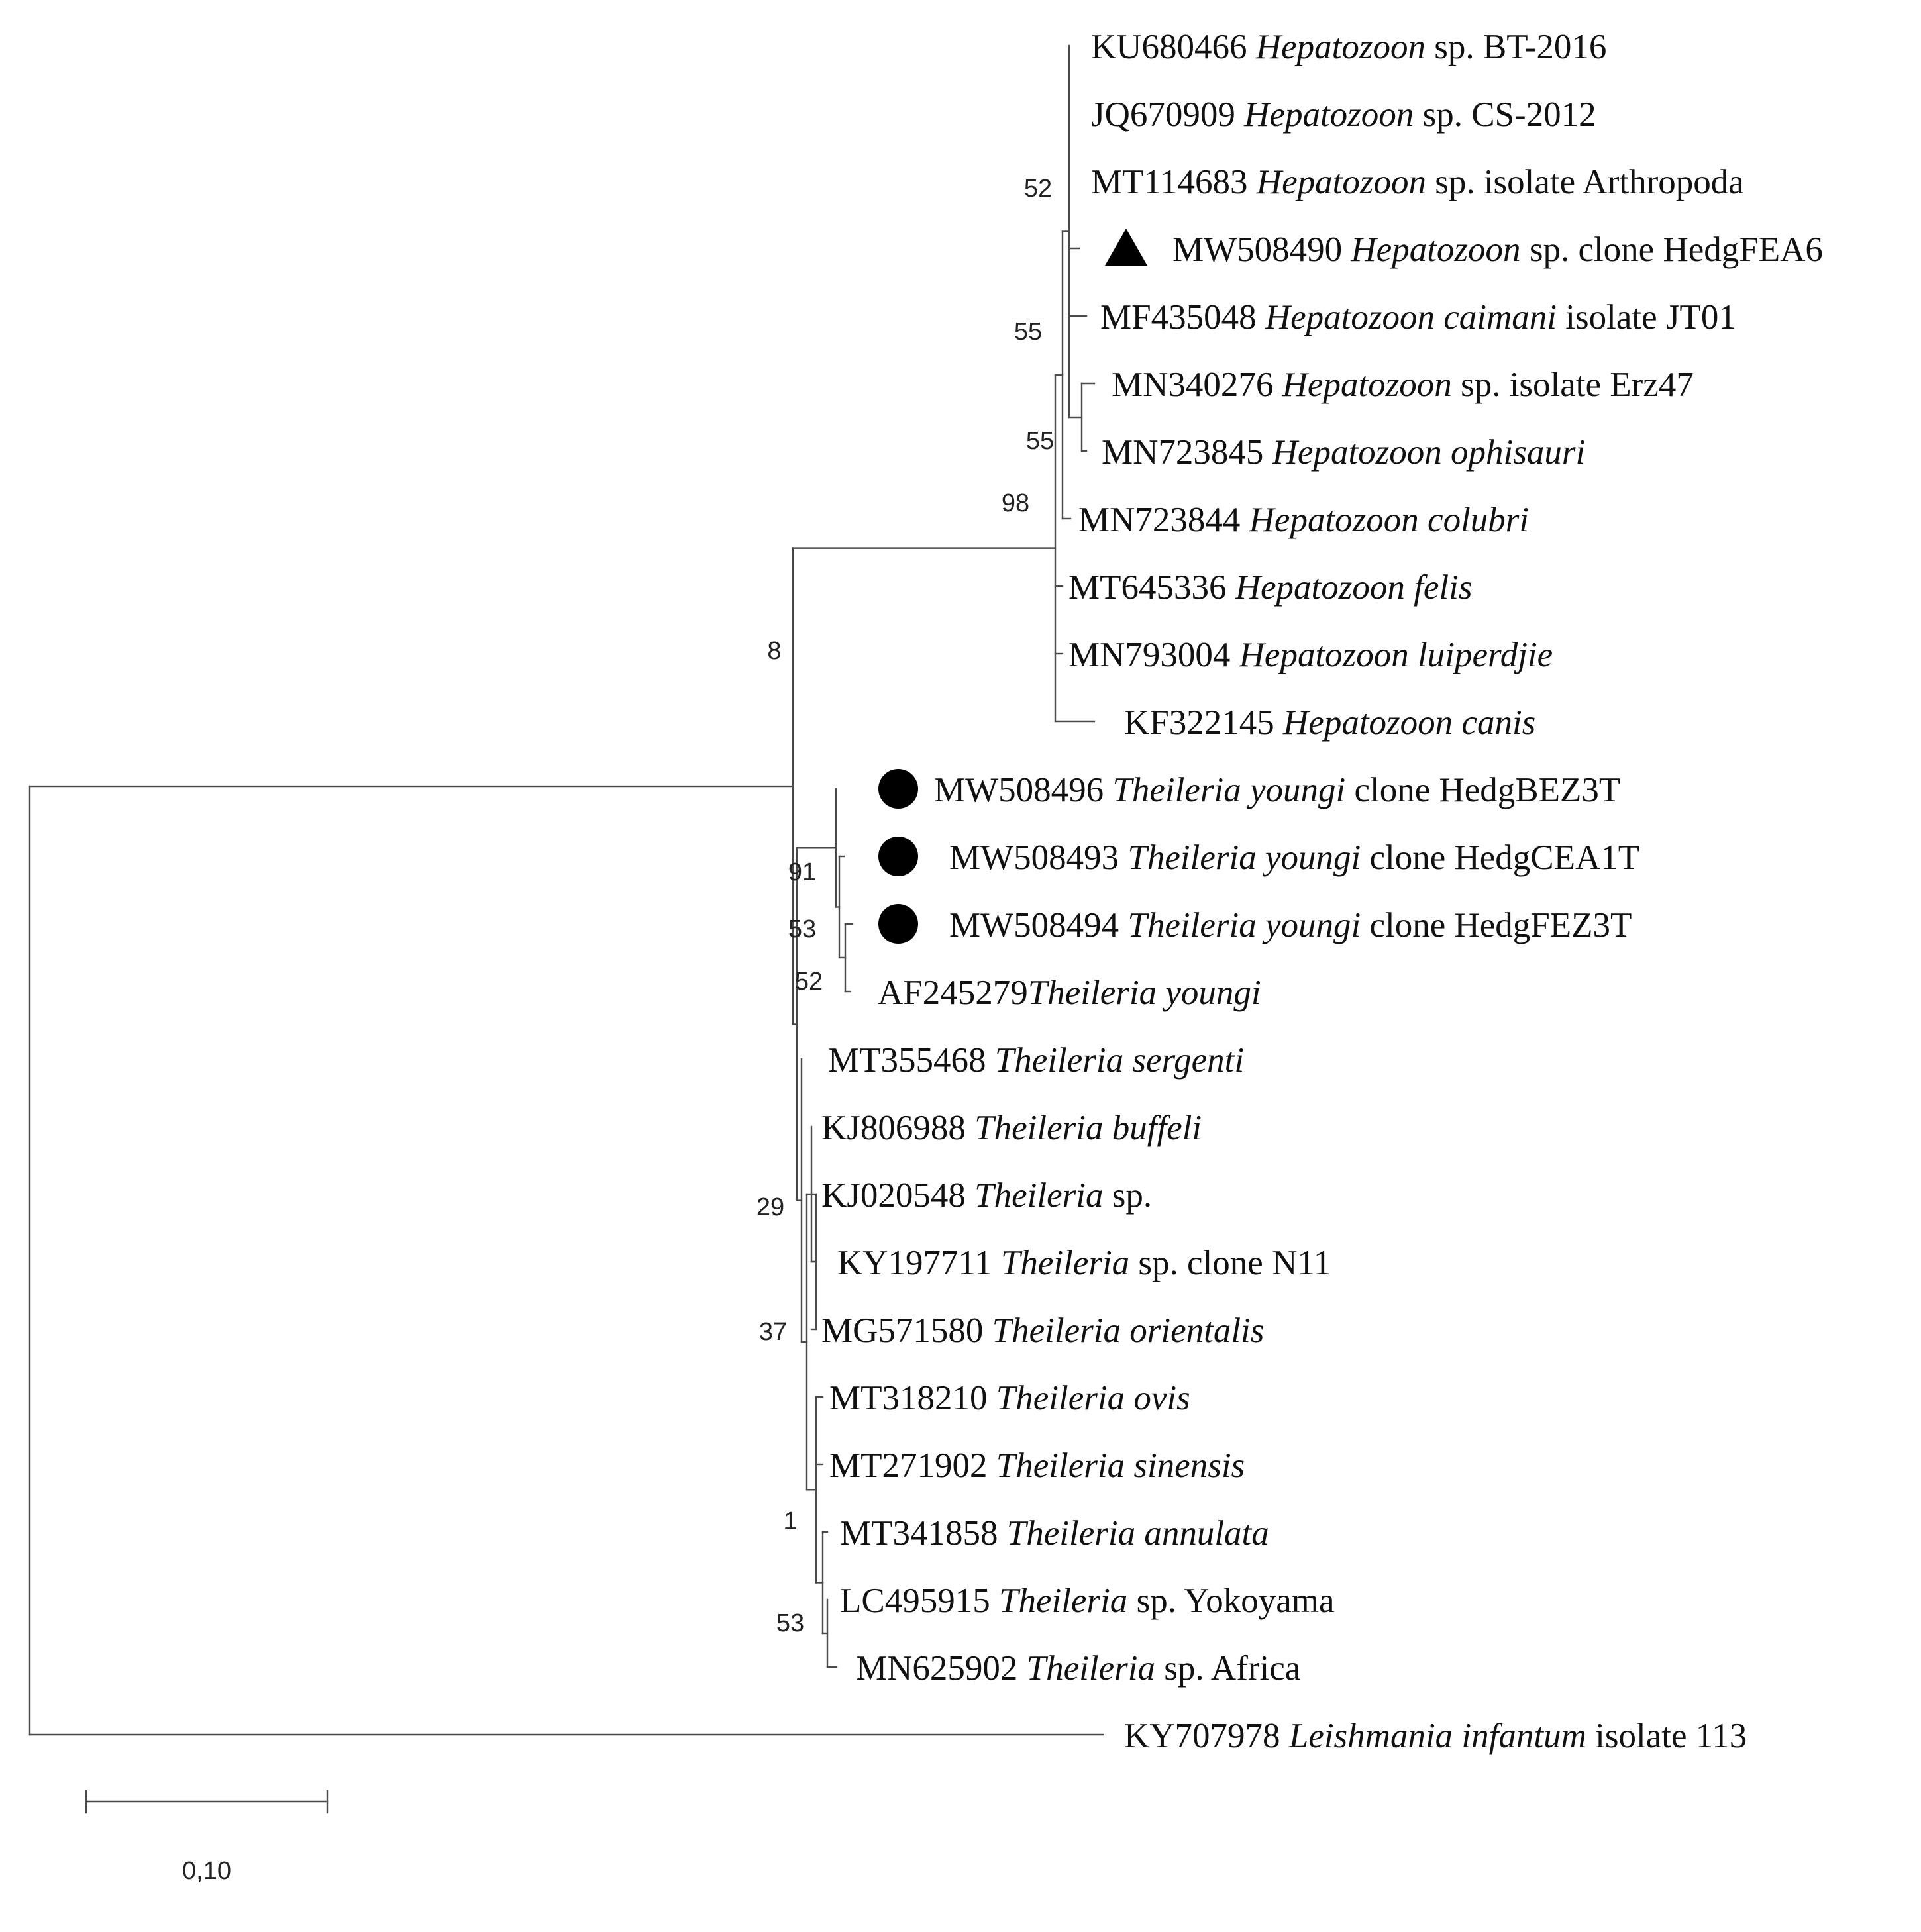 The width and height of the screenshot is (1921, 1932). I want to click on leaf-label-MT645336: MT645336 Hepatozoon felis, so click(1270, 587).